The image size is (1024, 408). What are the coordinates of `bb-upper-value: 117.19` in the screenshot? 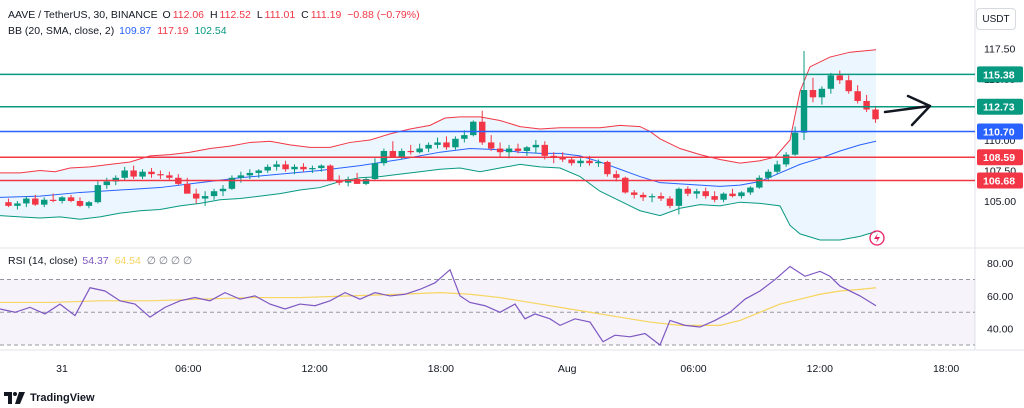 It's located at (173, 31).